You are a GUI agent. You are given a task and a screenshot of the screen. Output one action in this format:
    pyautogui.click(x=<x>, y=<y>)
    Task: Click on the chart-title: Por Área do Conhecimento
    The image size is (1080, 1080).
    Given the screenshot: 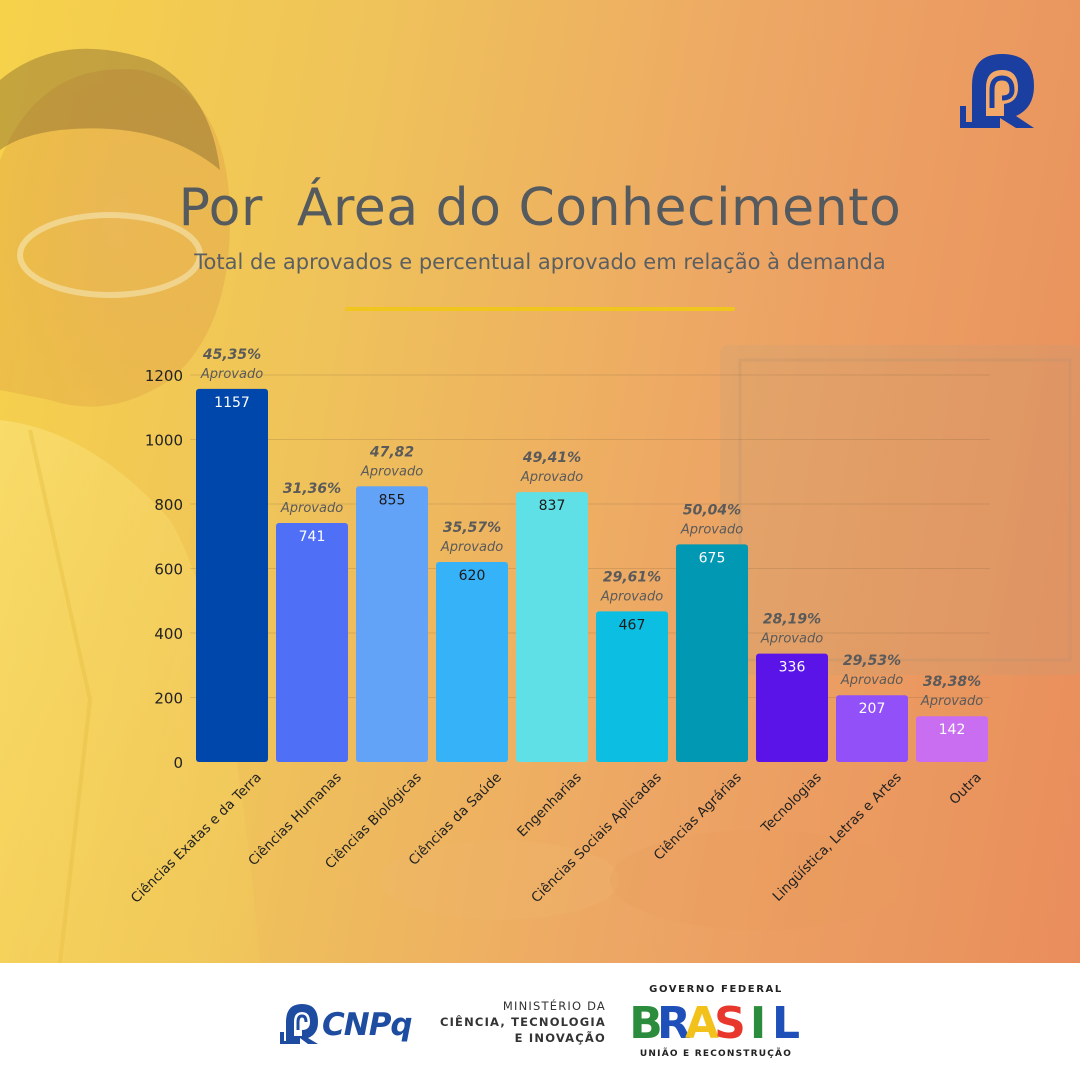 What is the action you would take?
    pyautogui.click(x=540, y=208)
    